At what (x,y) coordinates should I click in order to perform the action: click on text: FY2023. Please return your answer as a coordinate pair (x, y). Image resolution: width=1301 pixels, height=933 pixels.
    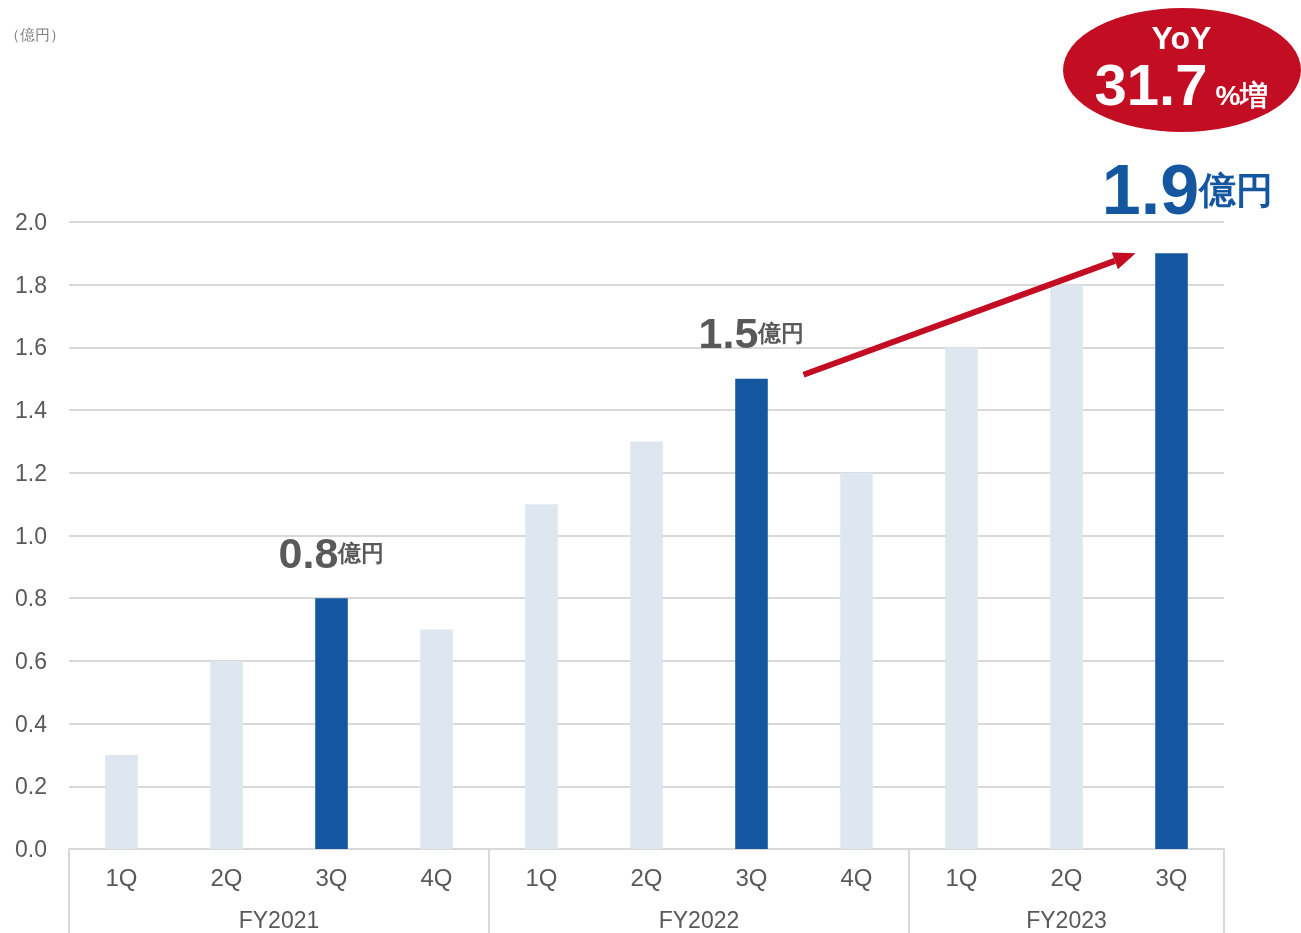
    Looking at the image, I should click on (1066, 920).